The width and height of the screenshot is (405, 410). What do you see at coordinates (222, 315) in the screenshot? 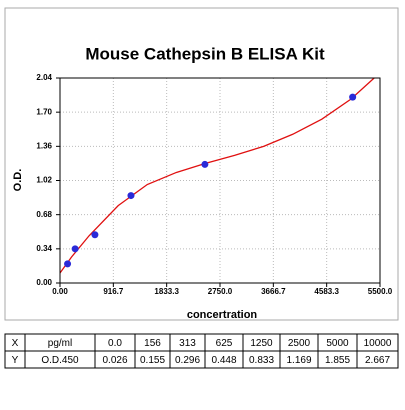
I see `x-axis-label: concertration` at bounding box center [222, 315].